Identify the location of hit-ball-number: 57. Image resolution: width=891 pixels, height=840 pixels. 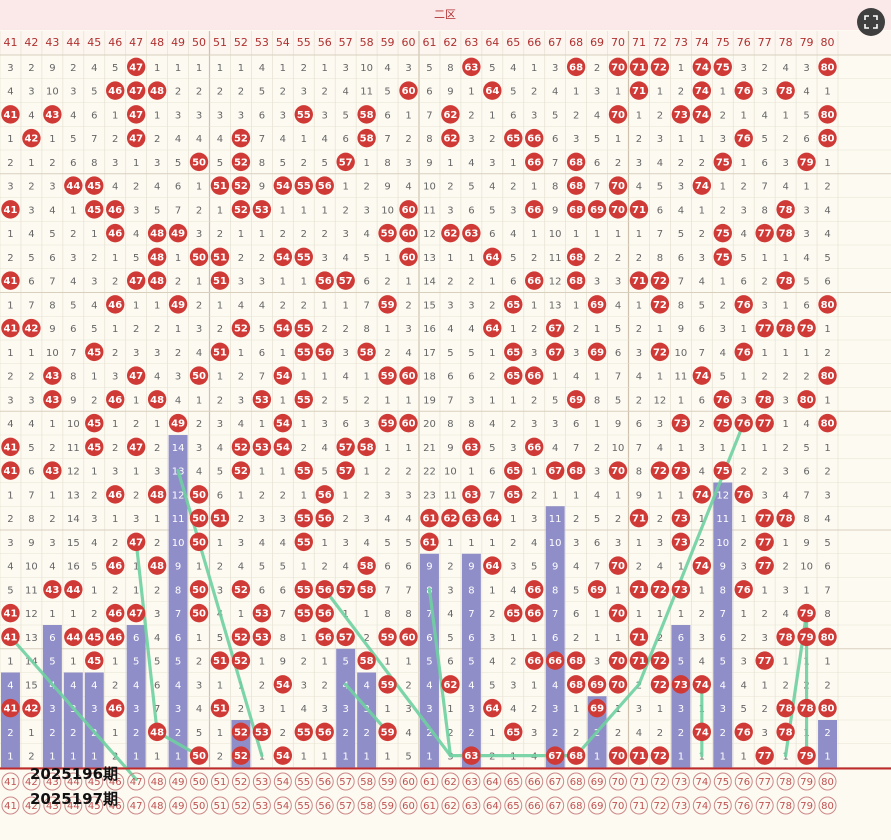
(346, 281).